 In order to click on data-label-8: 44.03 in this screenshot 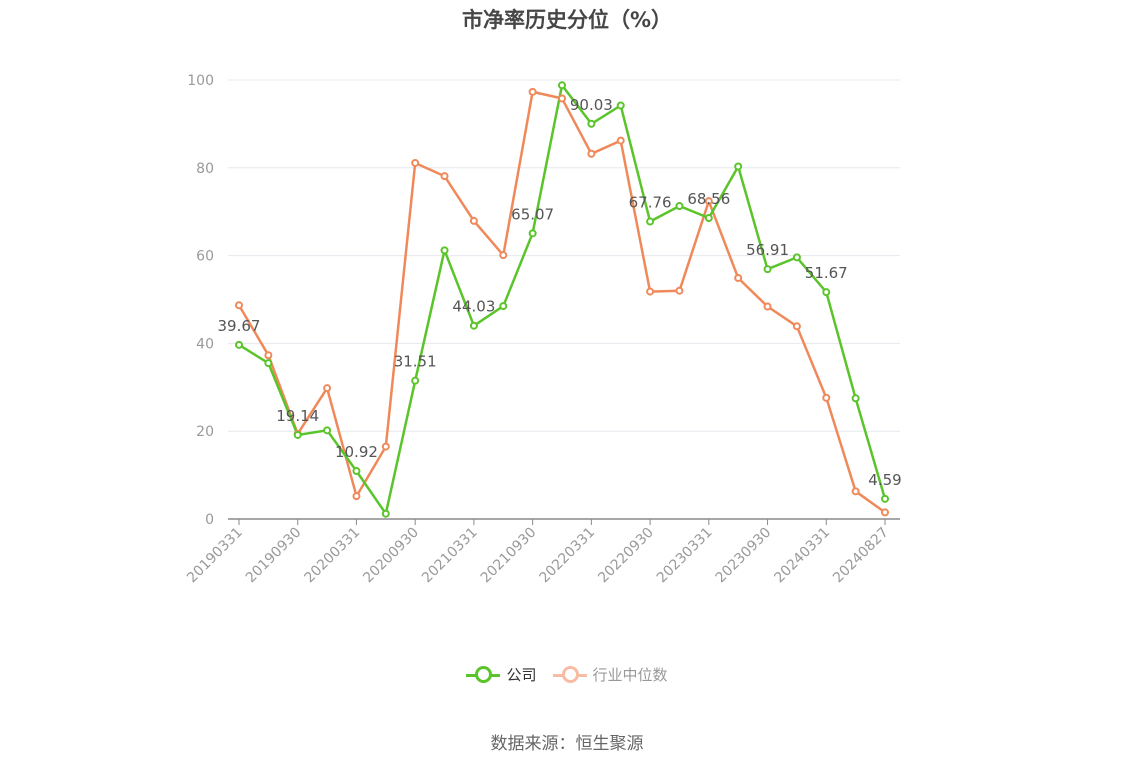, I will do `click(473, 307)`.